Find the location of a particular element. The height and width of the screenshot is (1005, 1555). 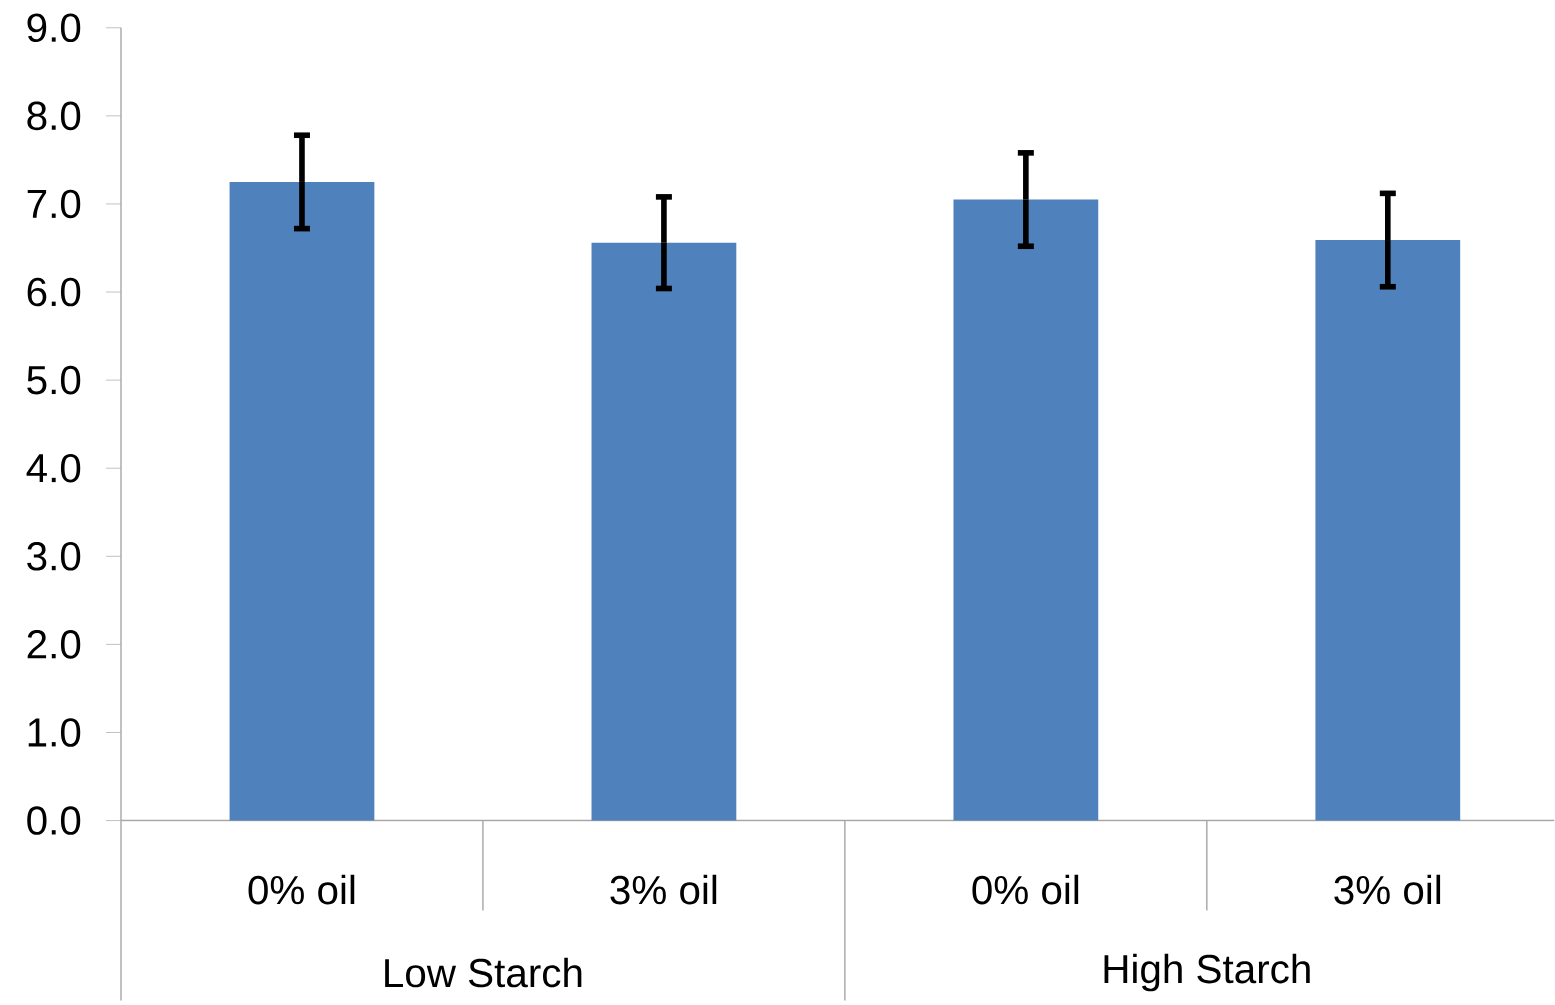

text: High Starch is located at coordinates (1207, 972).